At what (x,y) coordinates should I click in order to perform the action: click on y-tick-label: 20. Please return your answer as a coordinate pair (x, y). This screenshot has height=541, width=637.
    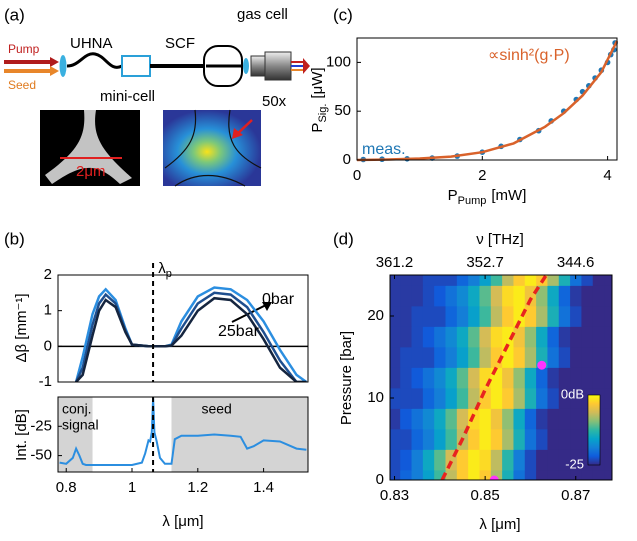
    Looking at the image, I should click on (375, 315).